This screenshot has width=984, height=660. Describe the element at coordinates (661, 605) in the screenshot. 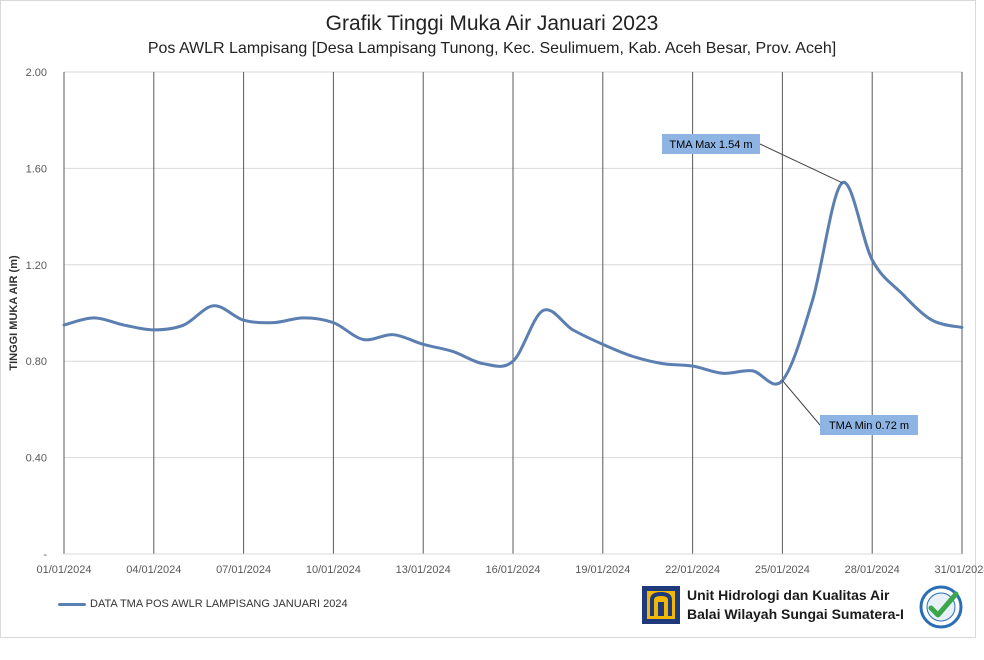

I see `pupr-logo-icon` at that location.